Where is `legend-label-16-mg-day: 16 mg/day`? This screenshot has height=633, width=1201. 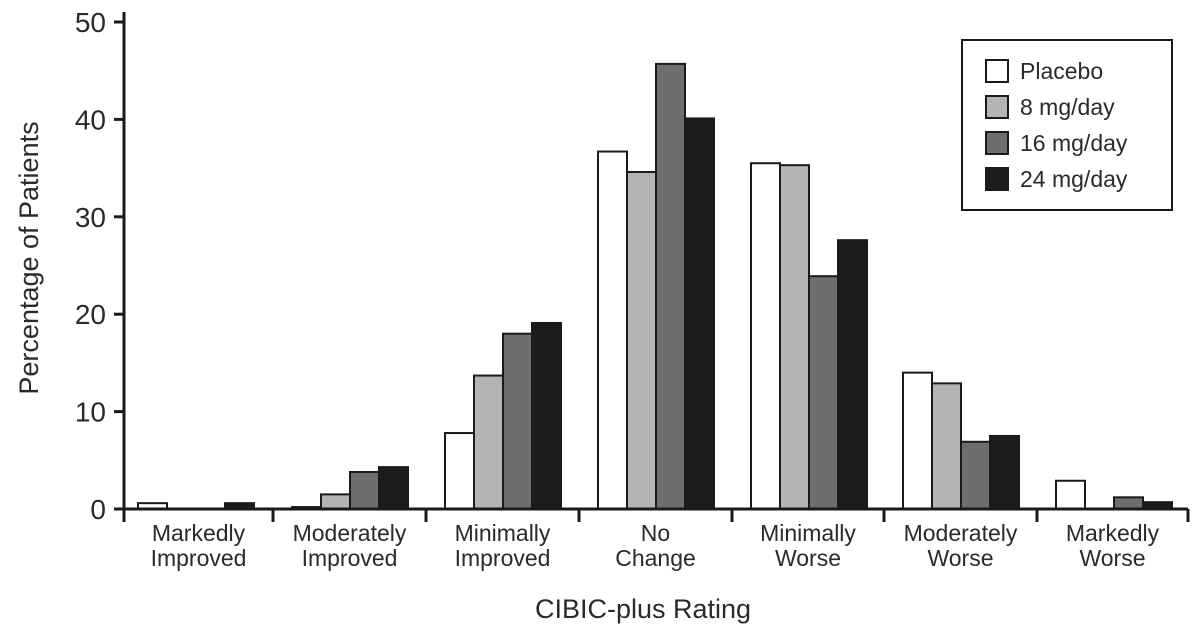
legend-label-16-mg-day: 16 mg/day is located at coordinates (1074, 143).